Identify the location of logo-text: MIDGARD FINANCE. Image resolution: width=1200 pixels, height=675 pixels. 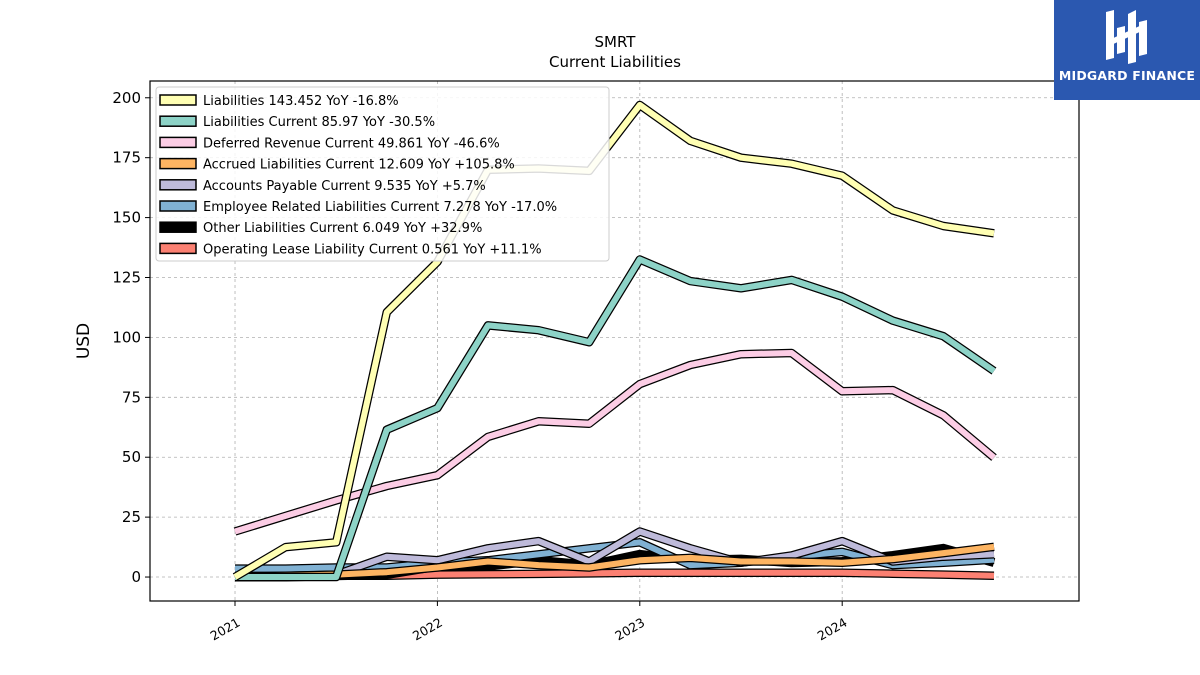
(1127, 75).